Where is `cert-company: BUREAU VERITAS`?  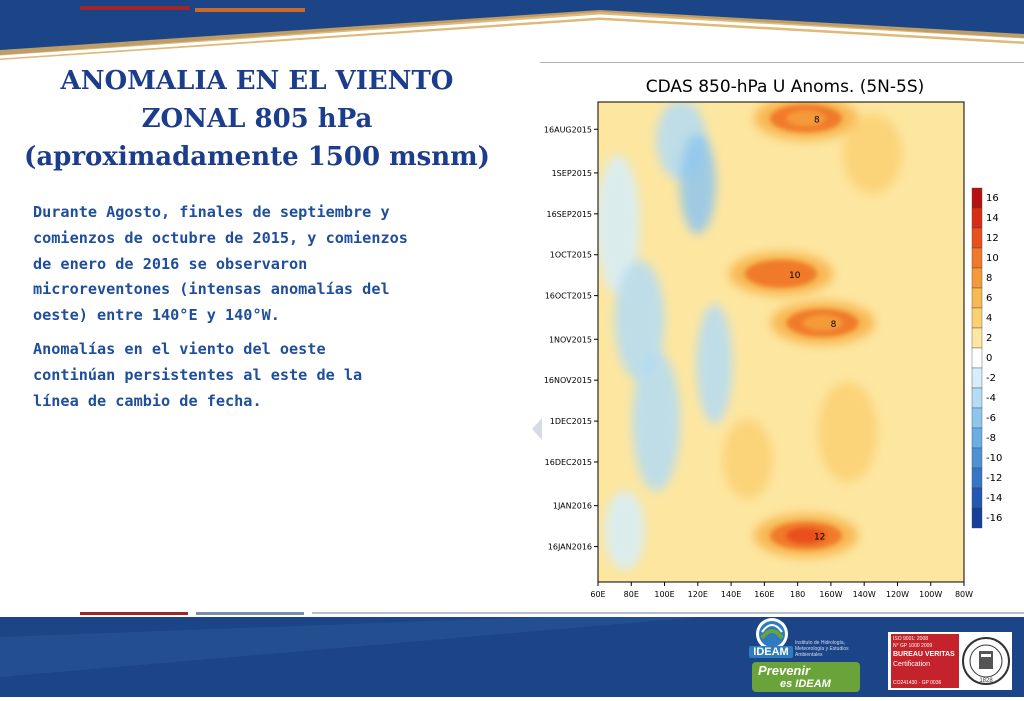 cert-company: BUREAU VERITAS is located at coordinates (924, 654).